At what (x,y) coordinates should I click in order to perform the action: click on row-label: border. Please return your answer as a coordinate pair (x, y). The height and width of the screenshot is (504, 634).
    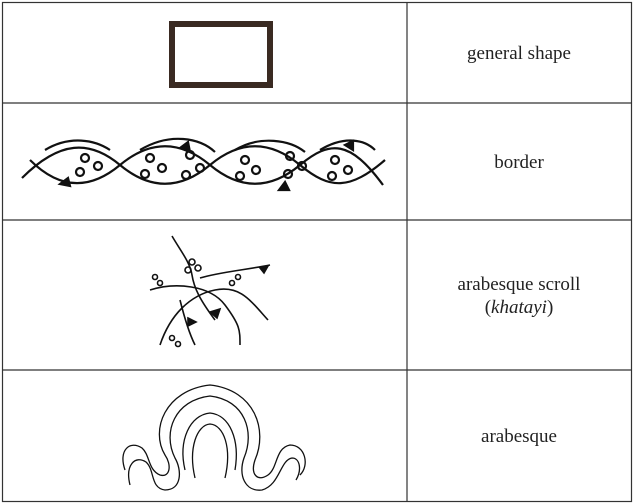
    Looking at the image, I should click on (519, 162).